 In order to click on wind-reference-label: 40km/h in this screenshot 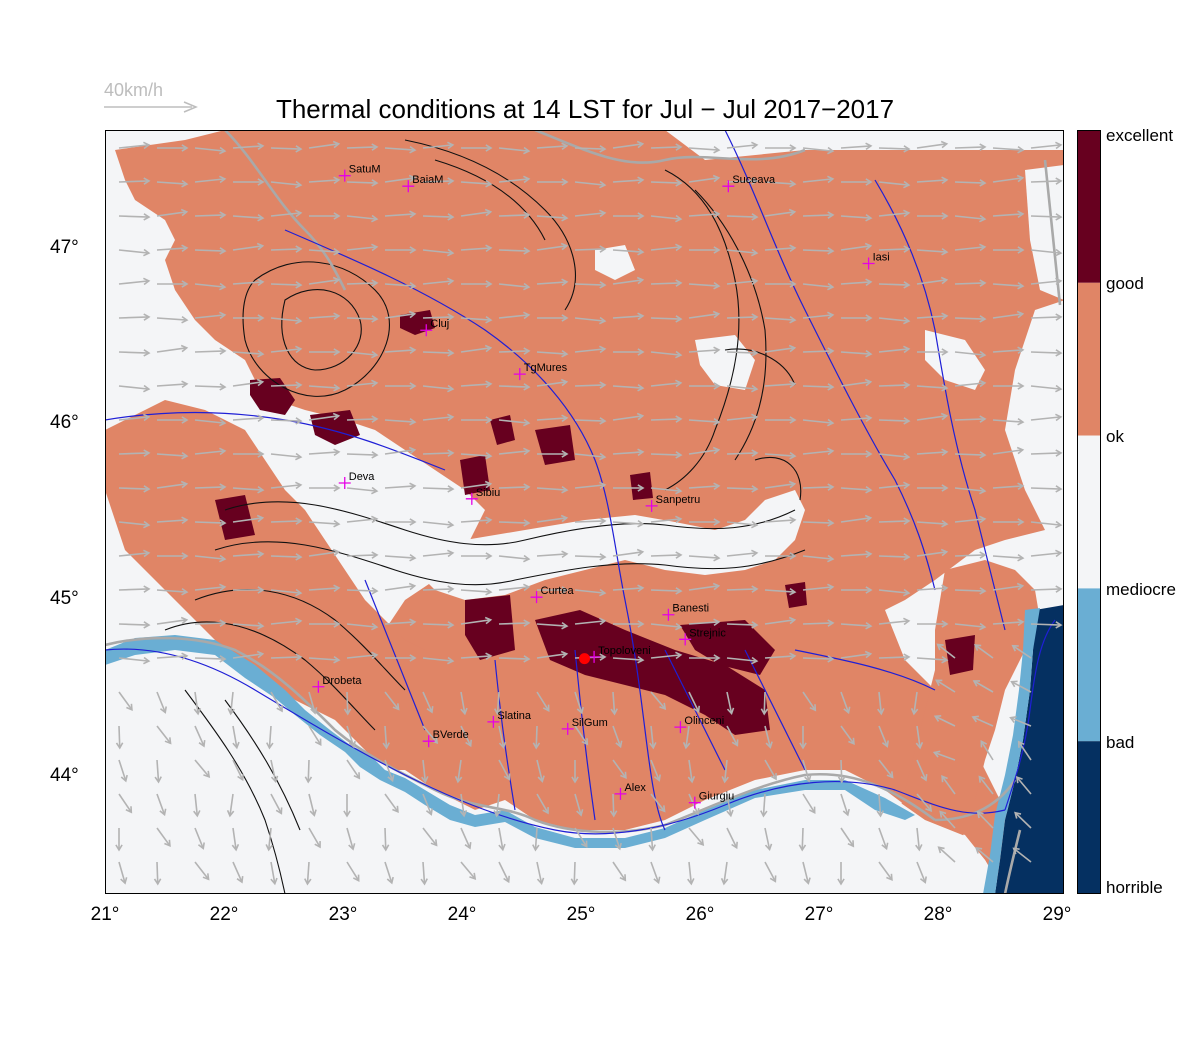, I will do `click(134, 90)`.